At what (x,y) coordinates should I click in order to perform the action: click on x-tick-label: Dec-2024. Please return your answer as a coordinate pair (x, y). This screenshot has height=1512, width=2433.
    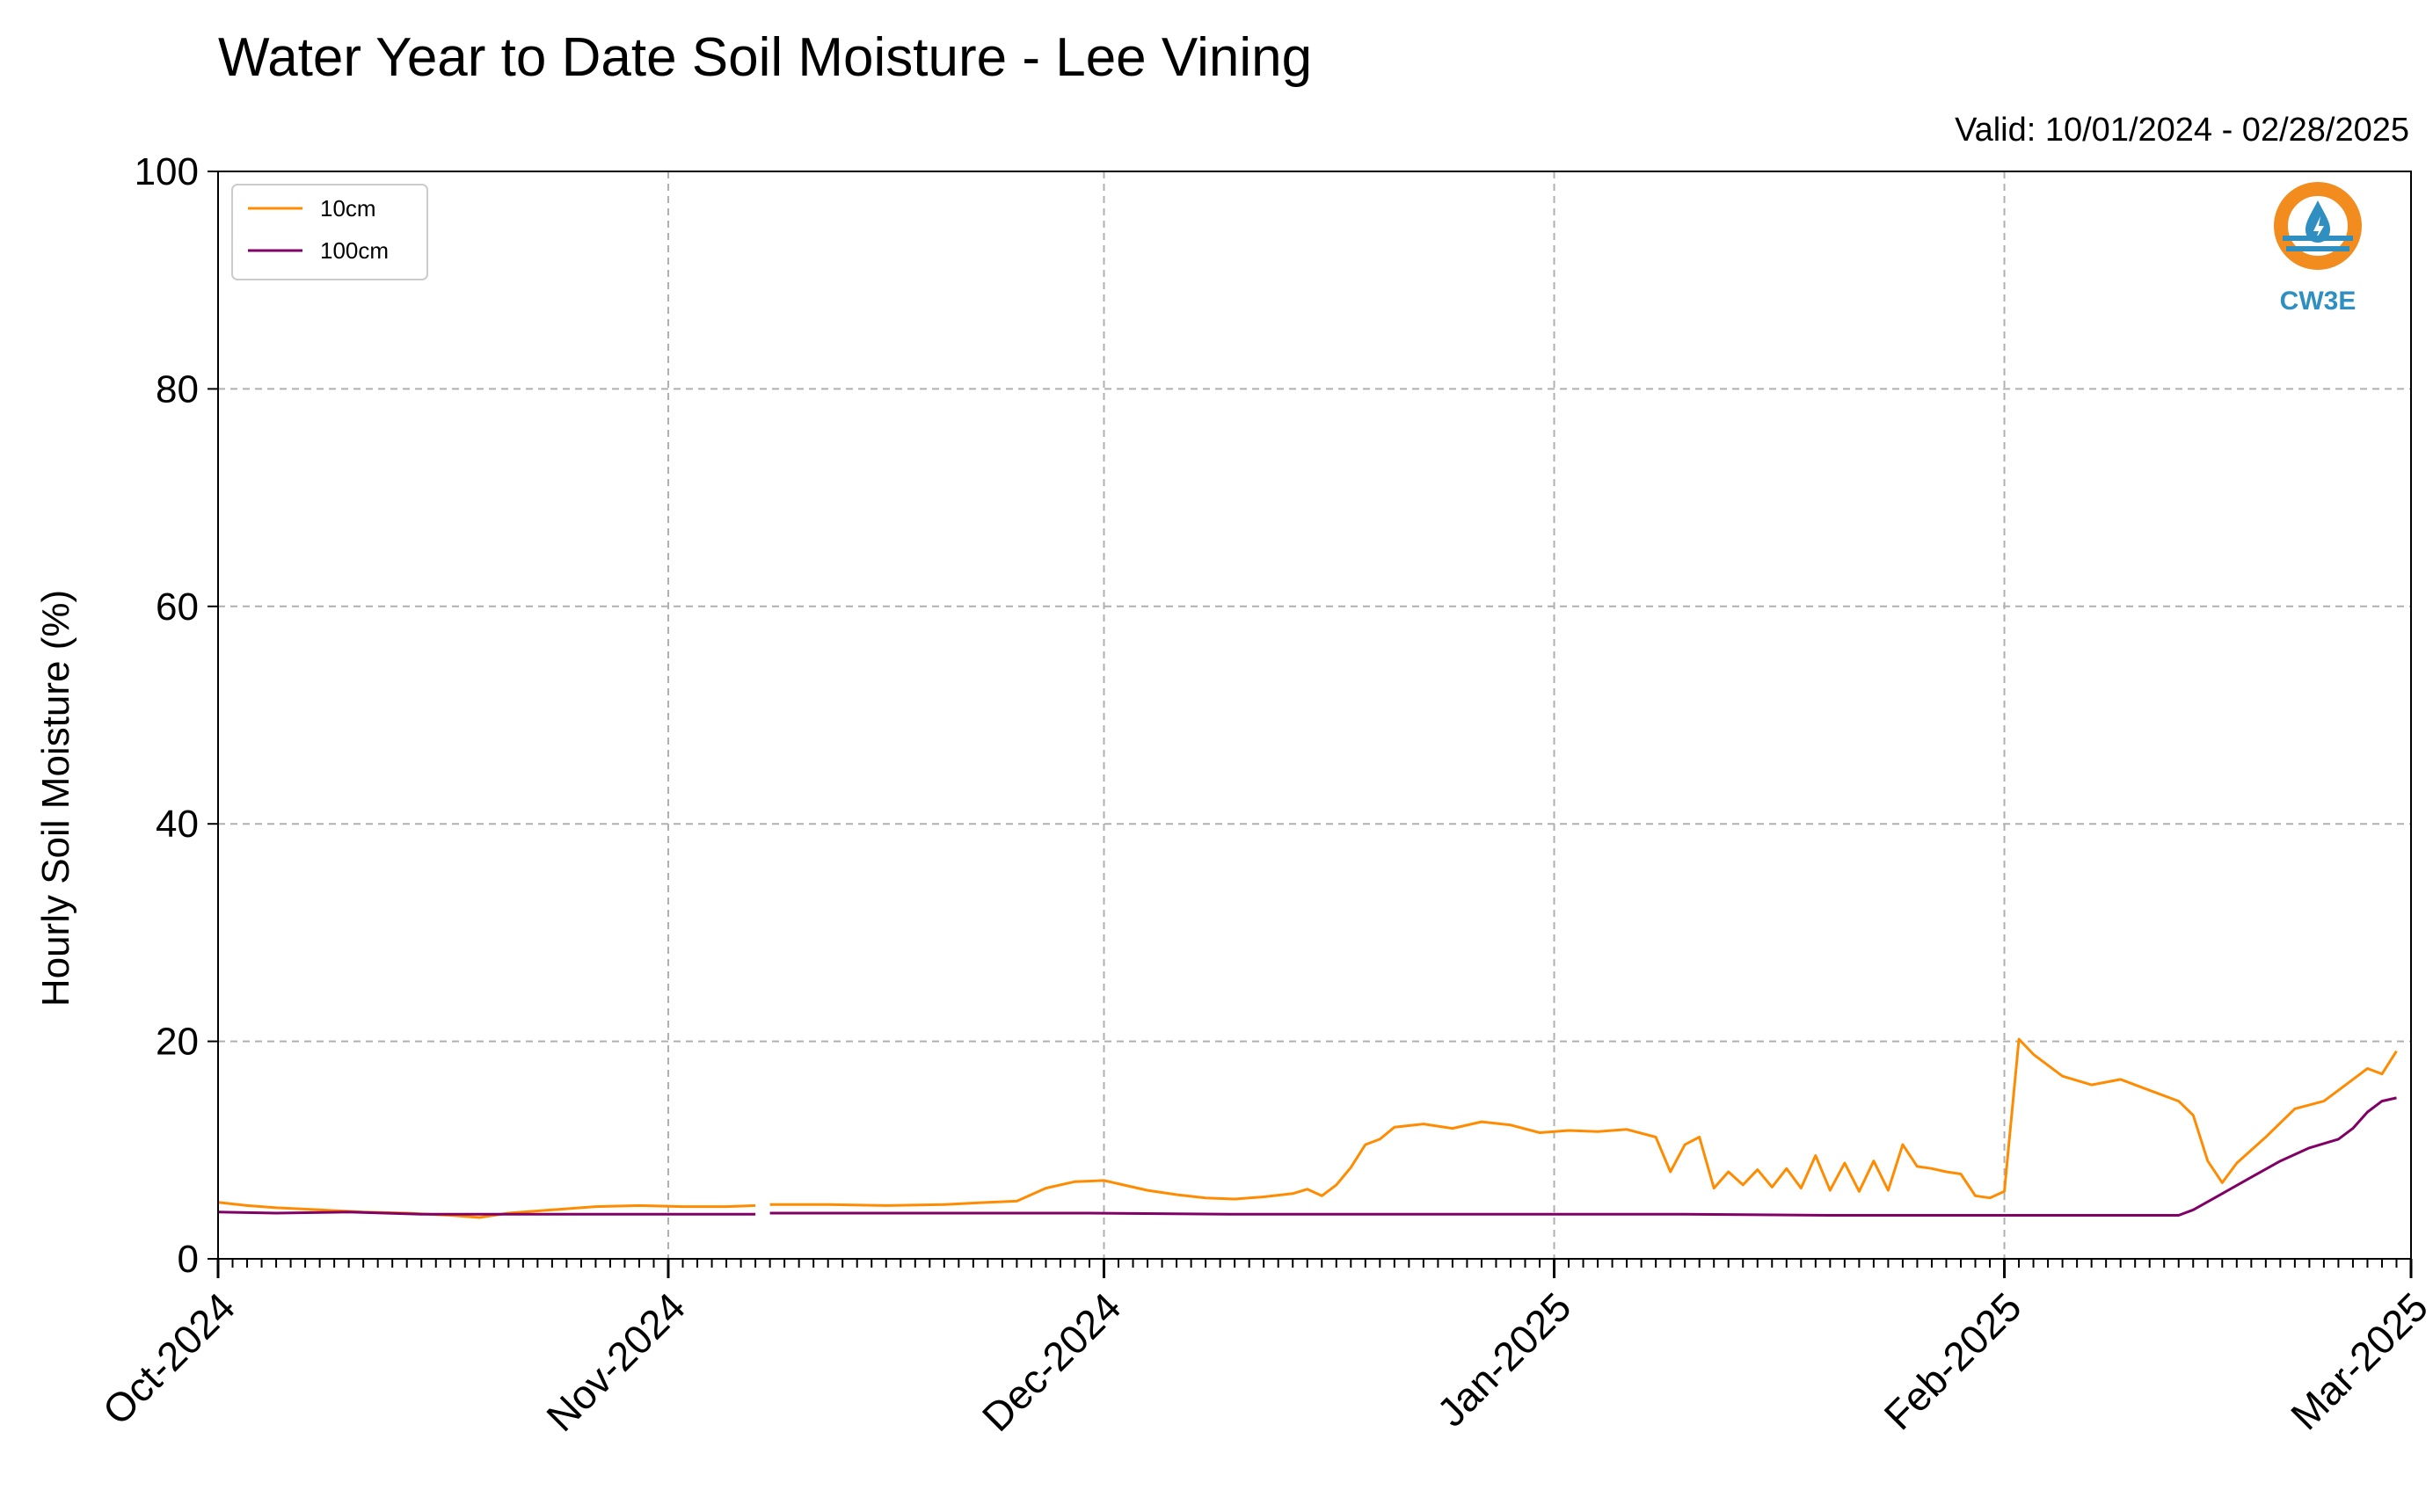
    Looking at the image, I should click on (1051, 1362).